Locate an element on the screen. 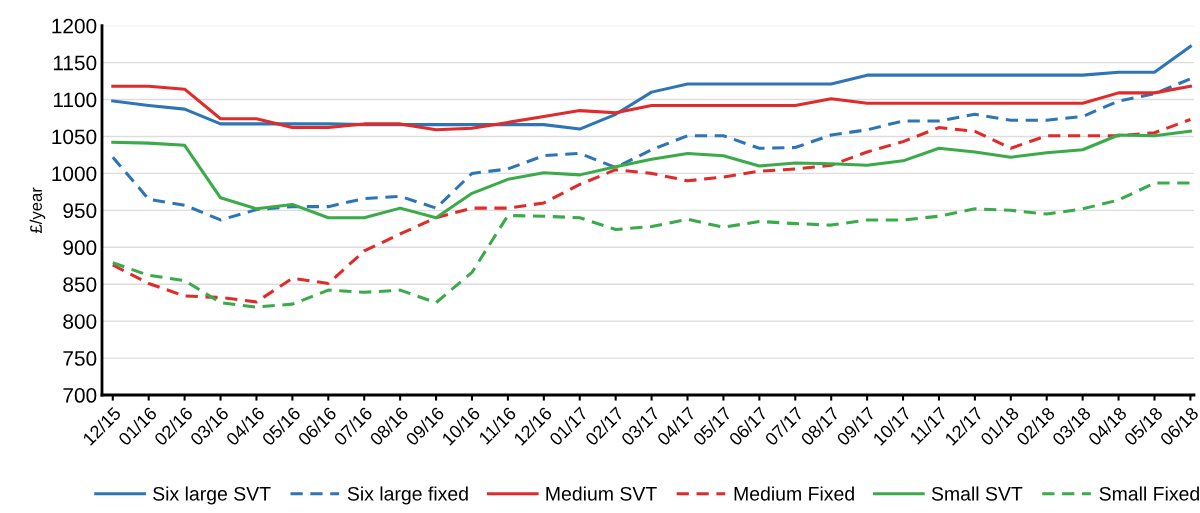 Image resolution: width=1200 pixels, height=513 pixels. y-tick-label: 850 is located at coordinates (80, 284).